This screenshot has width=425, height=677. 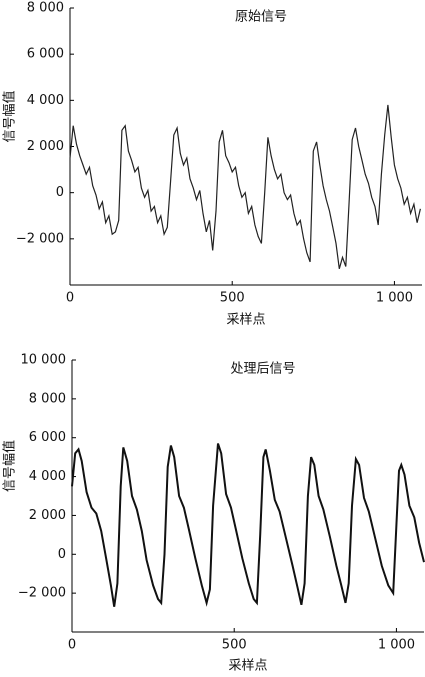 What do you see at coordinates (262, 369) in the screenshot?
I see `chart-title: 处理后信号` at bounding box center [262, 369].